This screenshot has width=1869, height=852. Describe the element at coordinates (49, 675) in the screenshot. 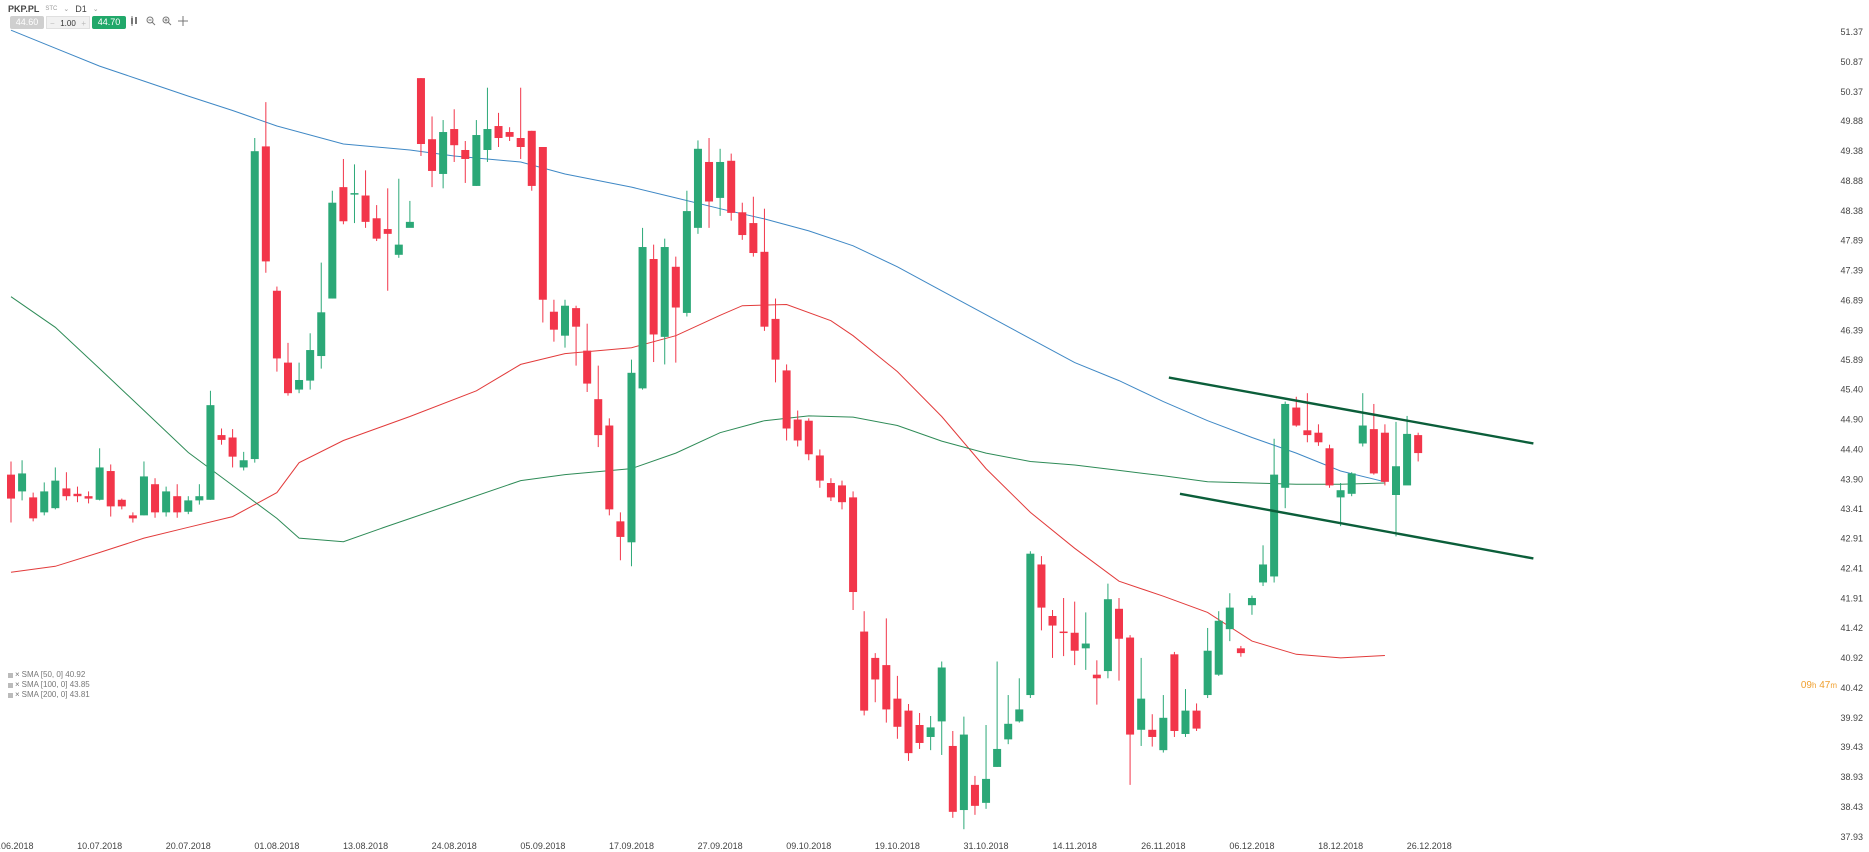

I see `legend-item: × SMA [50, 0] 40.92` at that location.